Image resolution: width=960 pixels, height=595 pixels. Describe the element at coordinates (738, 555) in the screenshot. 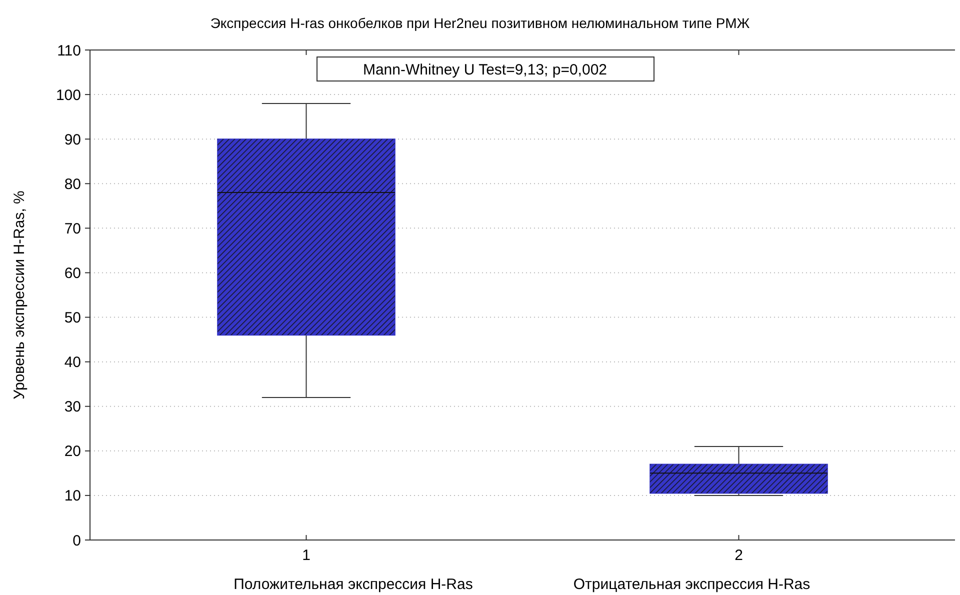

I see `x-tick-label: 2` at that location.